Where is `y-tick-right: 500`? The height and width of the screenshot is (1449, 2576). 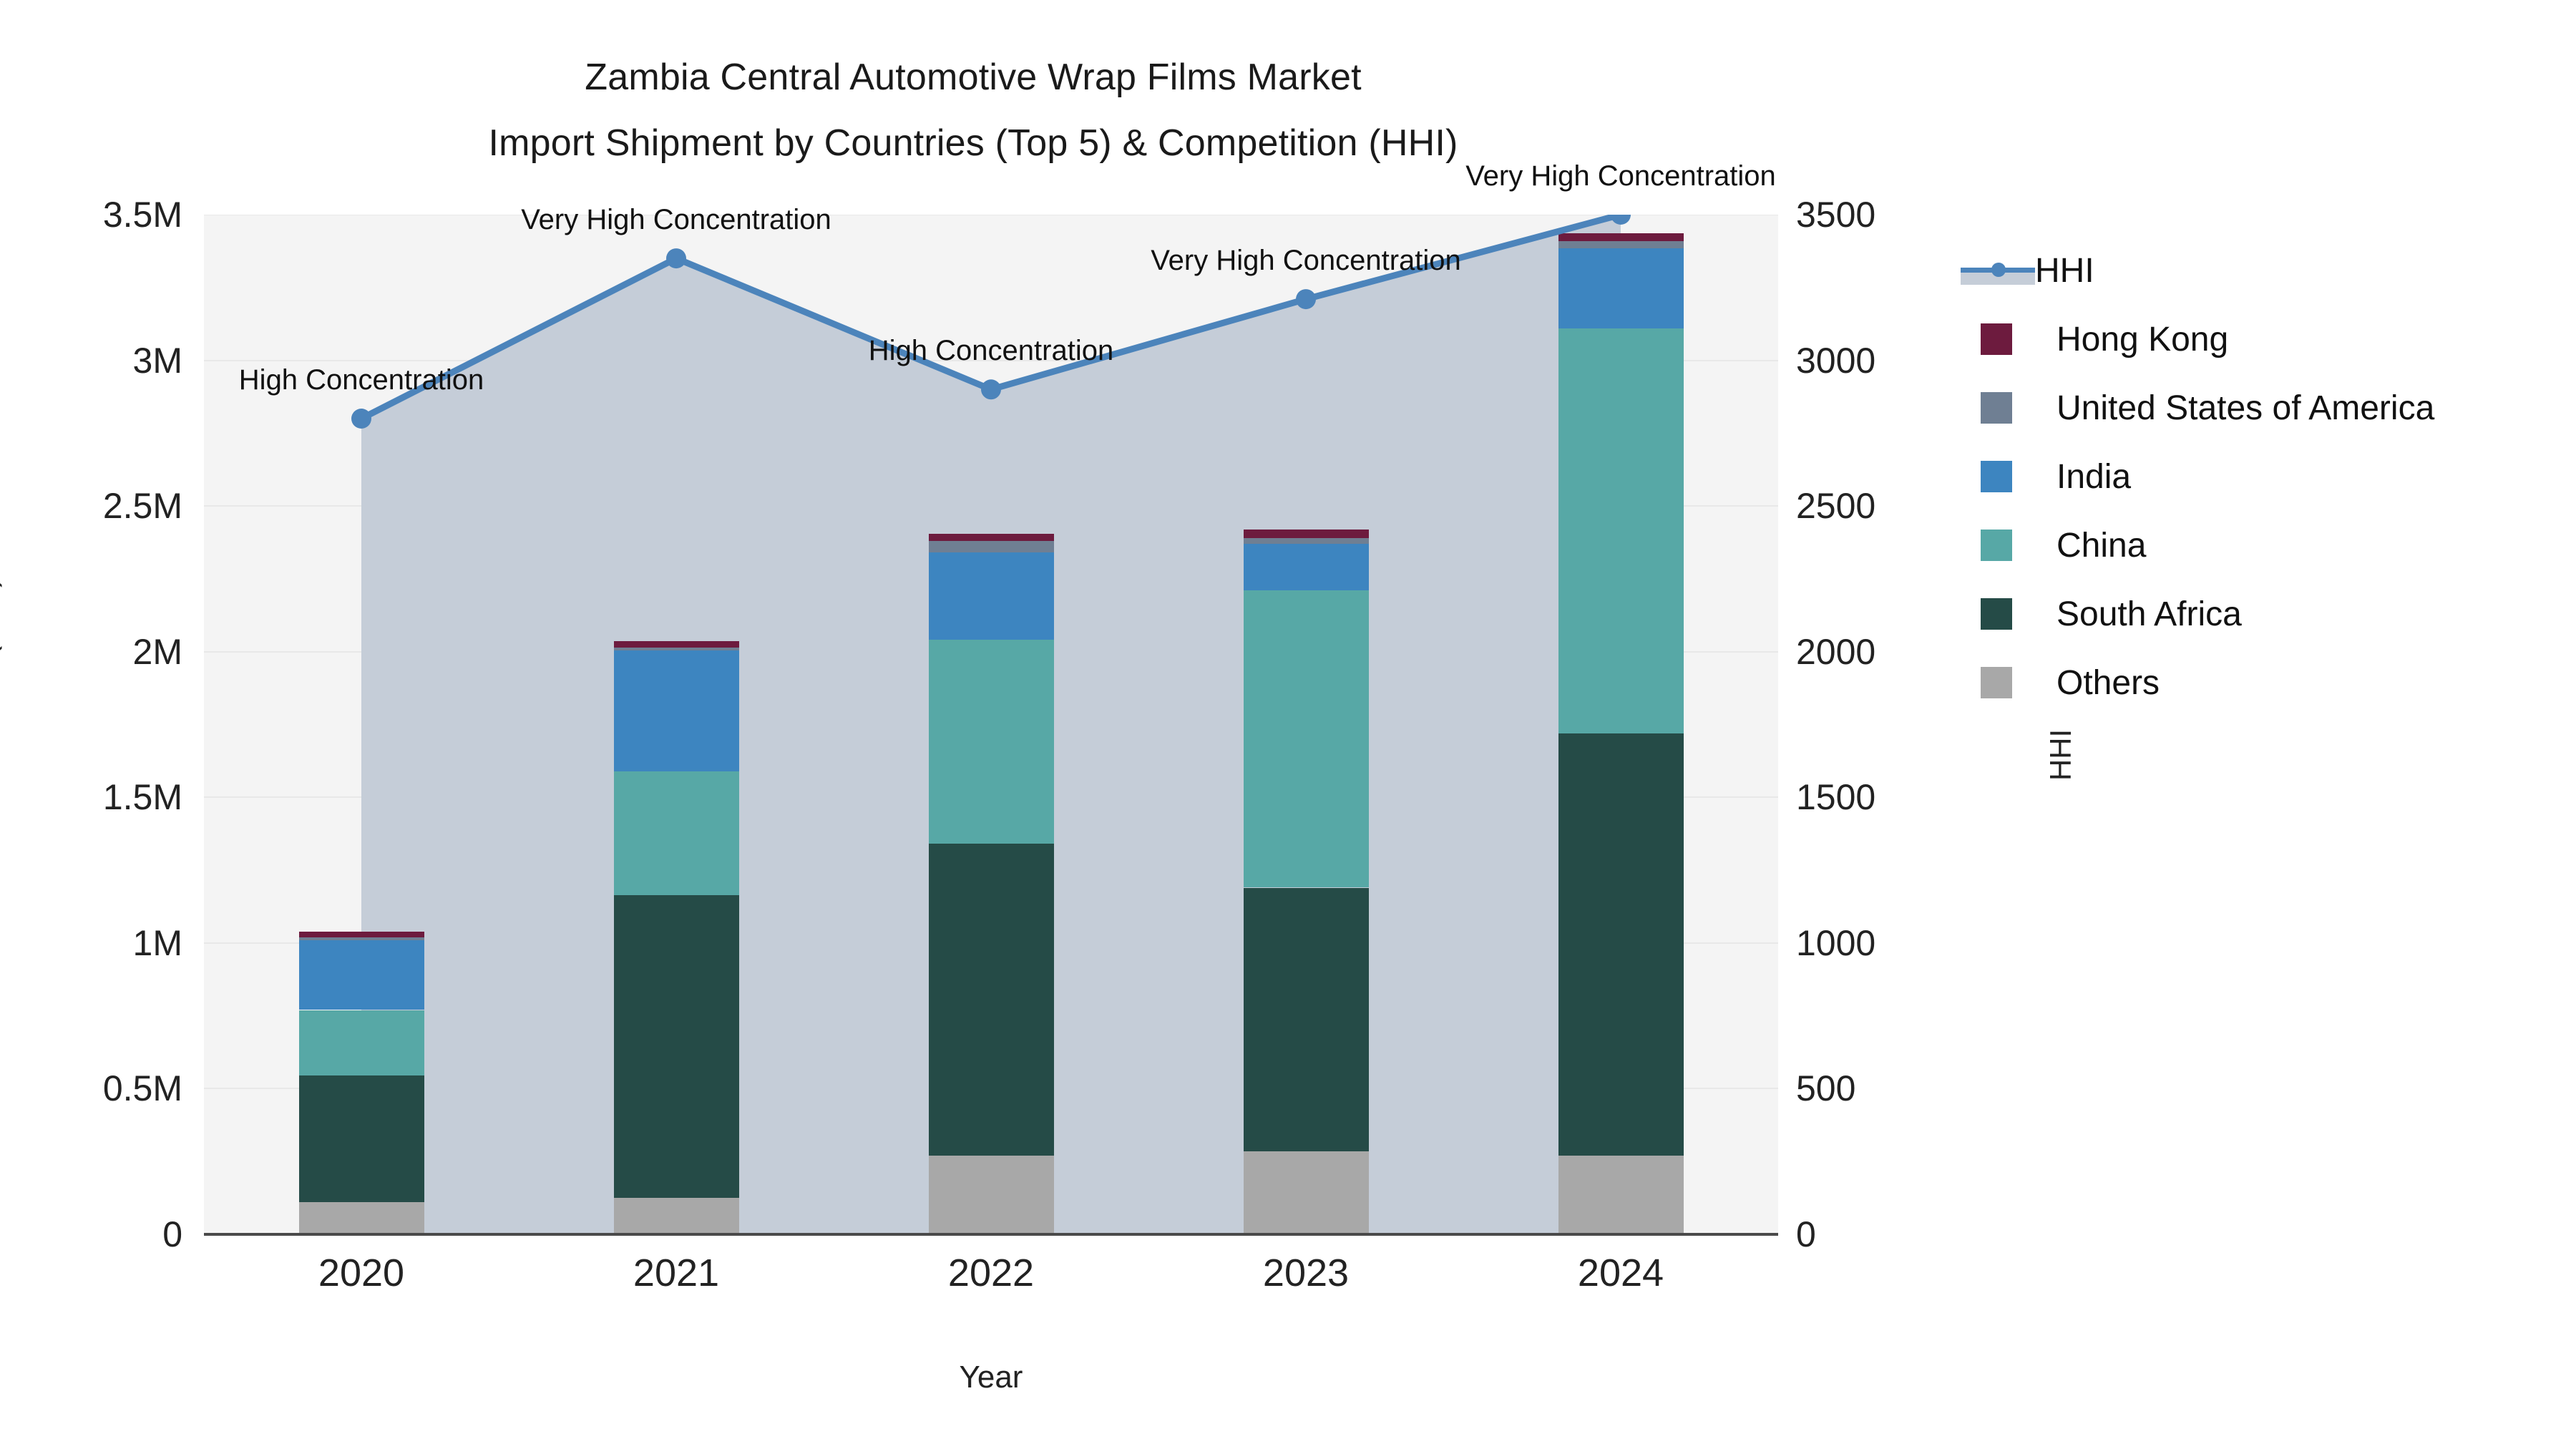 y-tick-right: 500 is located at coordinates (1826, 1088).